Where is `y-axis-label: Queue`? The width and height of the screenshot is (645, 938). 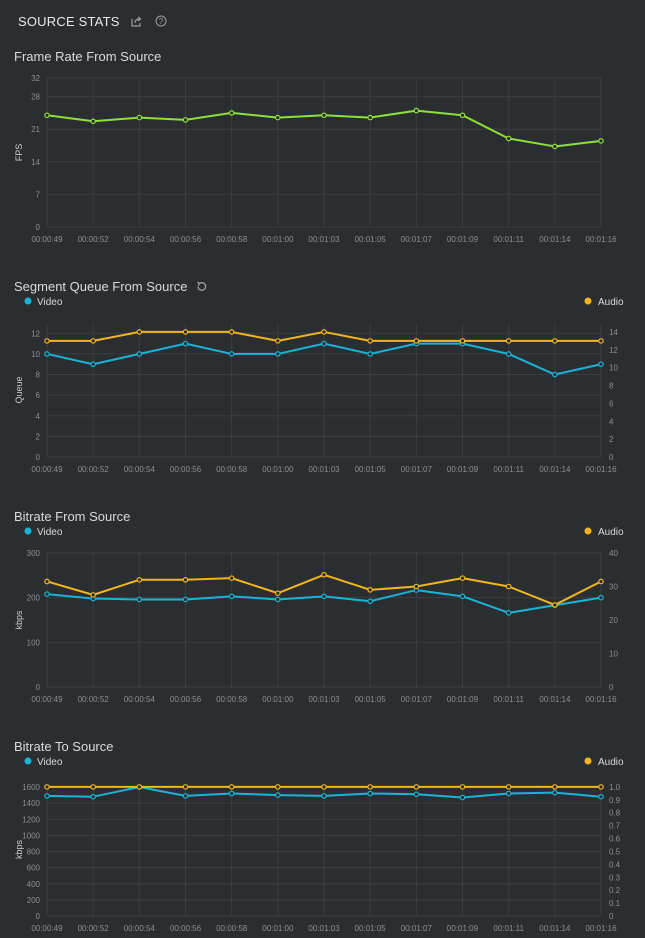
y-axis-label: Queue is located at coordinates (19, 389).